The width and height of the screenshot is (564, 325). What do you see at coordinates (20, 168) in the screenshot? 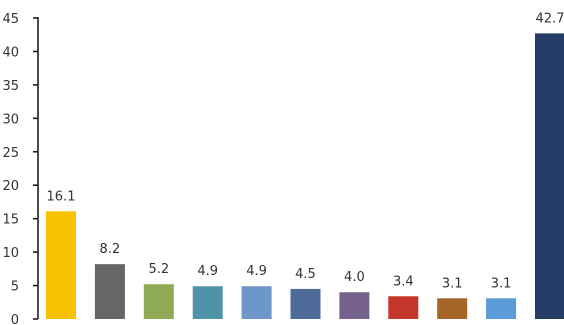
I see `y-axis: 0 5 10 15 20 25 30 35 40 45` at bounding box center [20, 168].